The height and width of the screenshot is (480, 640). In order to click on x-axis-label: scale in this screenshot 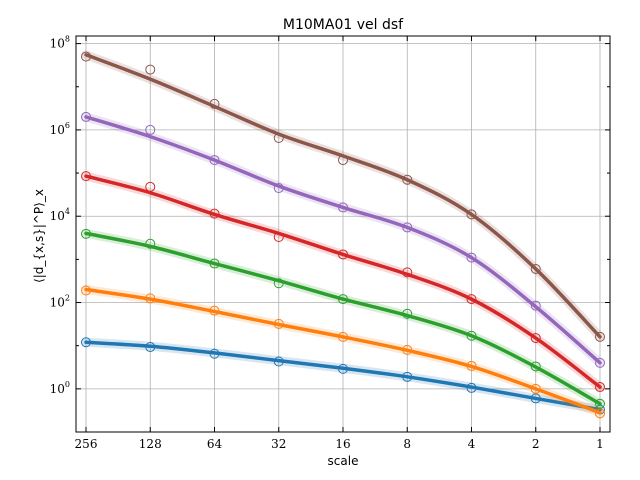, I will do `click(343, 461)`.